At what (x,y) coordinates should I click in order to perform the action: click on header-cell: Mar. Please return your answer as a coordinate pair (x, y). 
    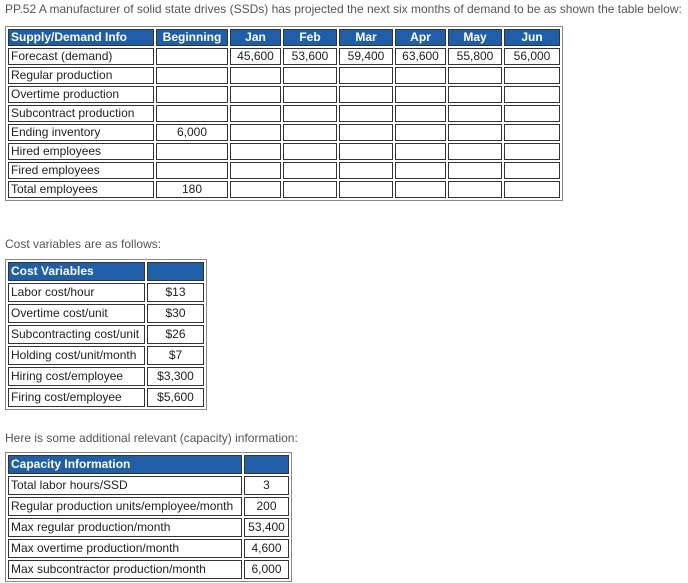
    Looking at the image, I should click on (366, 37).